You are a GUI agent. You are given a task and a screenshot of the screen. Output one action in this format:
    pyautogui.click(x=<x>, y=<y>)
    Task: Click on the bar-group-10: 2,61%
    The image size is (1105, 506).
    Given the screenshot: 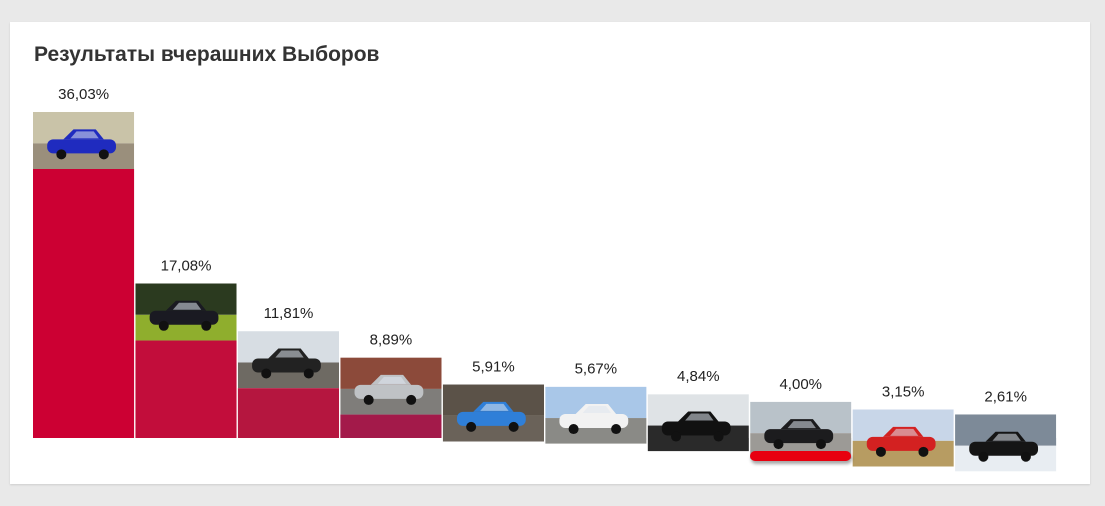 What is the action you would take?
    pyautogui.click(x=1006, y=430)
    